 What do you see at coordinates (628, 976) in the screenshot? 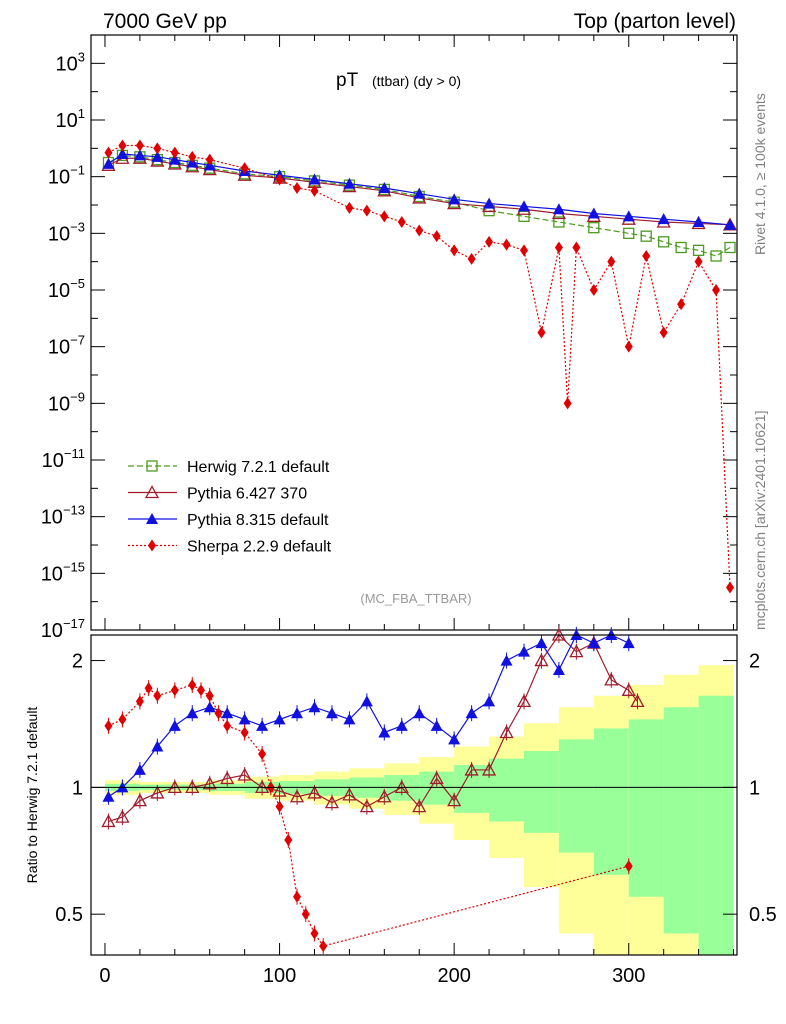
I see `x-tick-label: 300` at bounding box center [628, 976].